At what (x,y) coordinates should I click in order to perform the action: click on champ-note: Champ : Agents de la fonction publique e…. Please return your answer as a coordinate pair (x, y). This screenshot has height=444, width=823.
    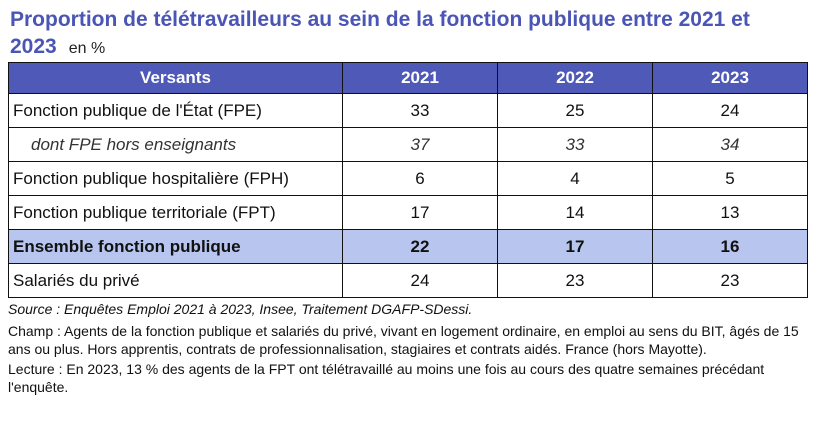
    Looking at the image, I should click on (403, 340).